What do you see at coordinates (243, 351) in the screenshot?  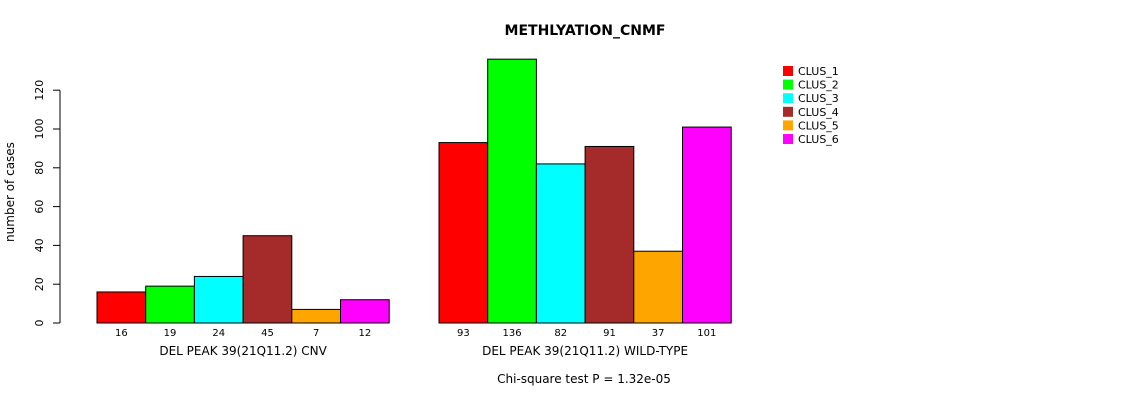 I see `group-label: DEL PEAK 39(21Q11.2) CNV` at bounding box center [243, 351].